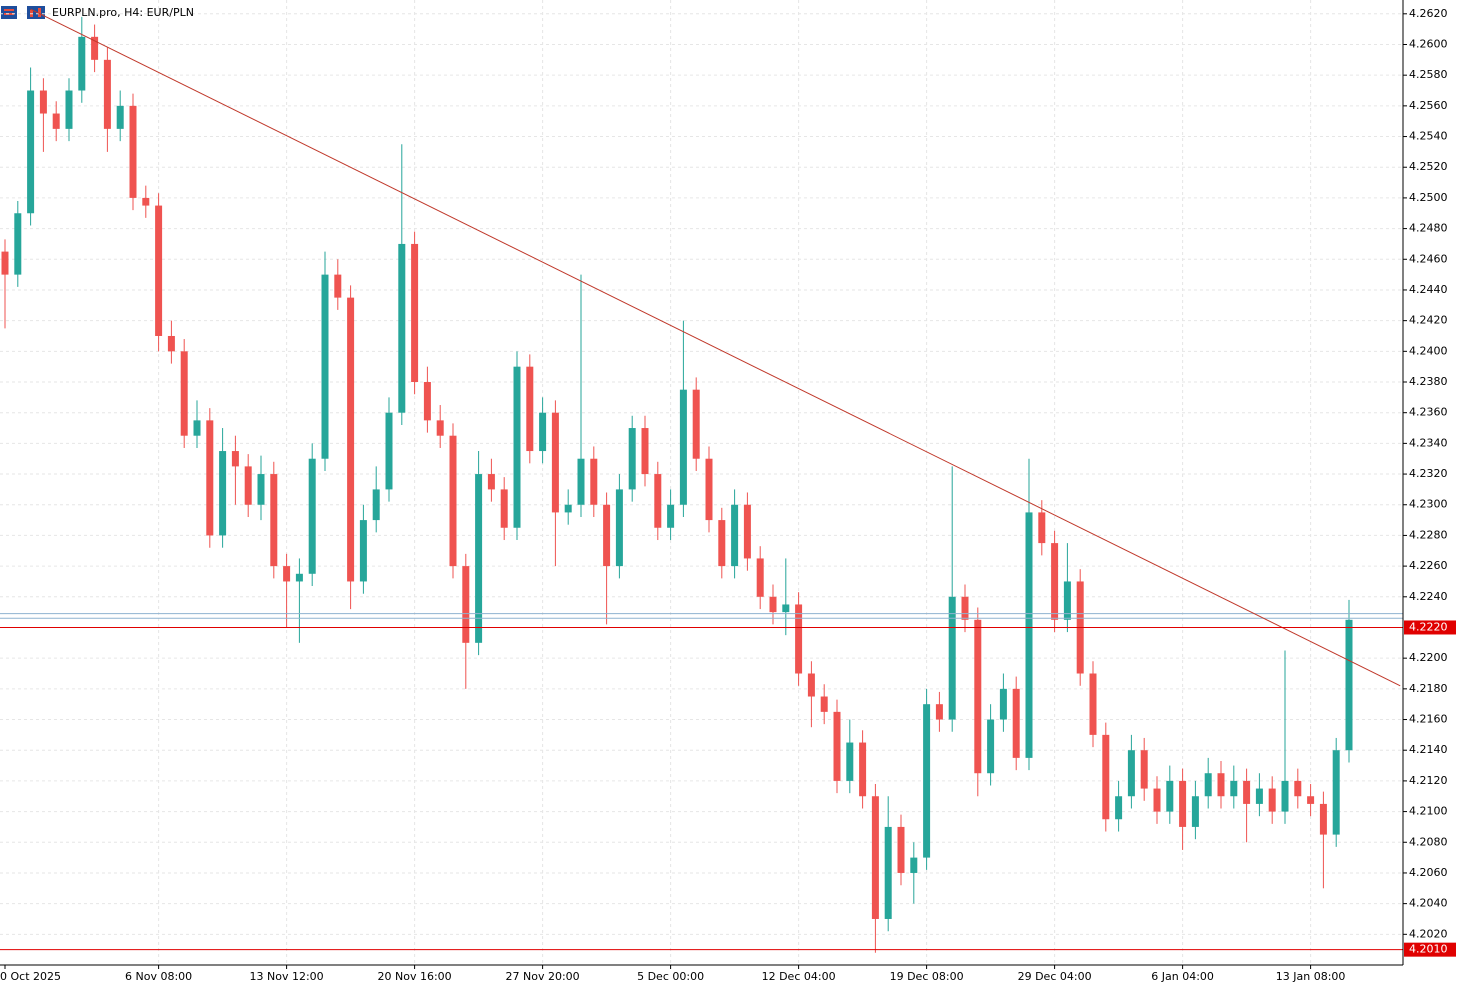 The width and height of the screenshot is (1458, 986). What do you see at coordinates (1182, 976) in the screenshot?
I see `x-tick-label: 6 Jan 04:00` at bounding box center [1182, 976].